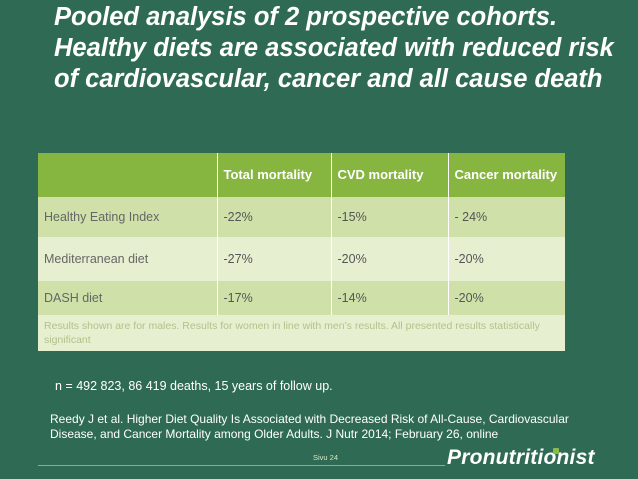 Image resolution: width=638 pixels, height=479 pixels. Describe the element at coordinates (390, 217) in the screenshot. I see `table-cell: -15%` at that location.